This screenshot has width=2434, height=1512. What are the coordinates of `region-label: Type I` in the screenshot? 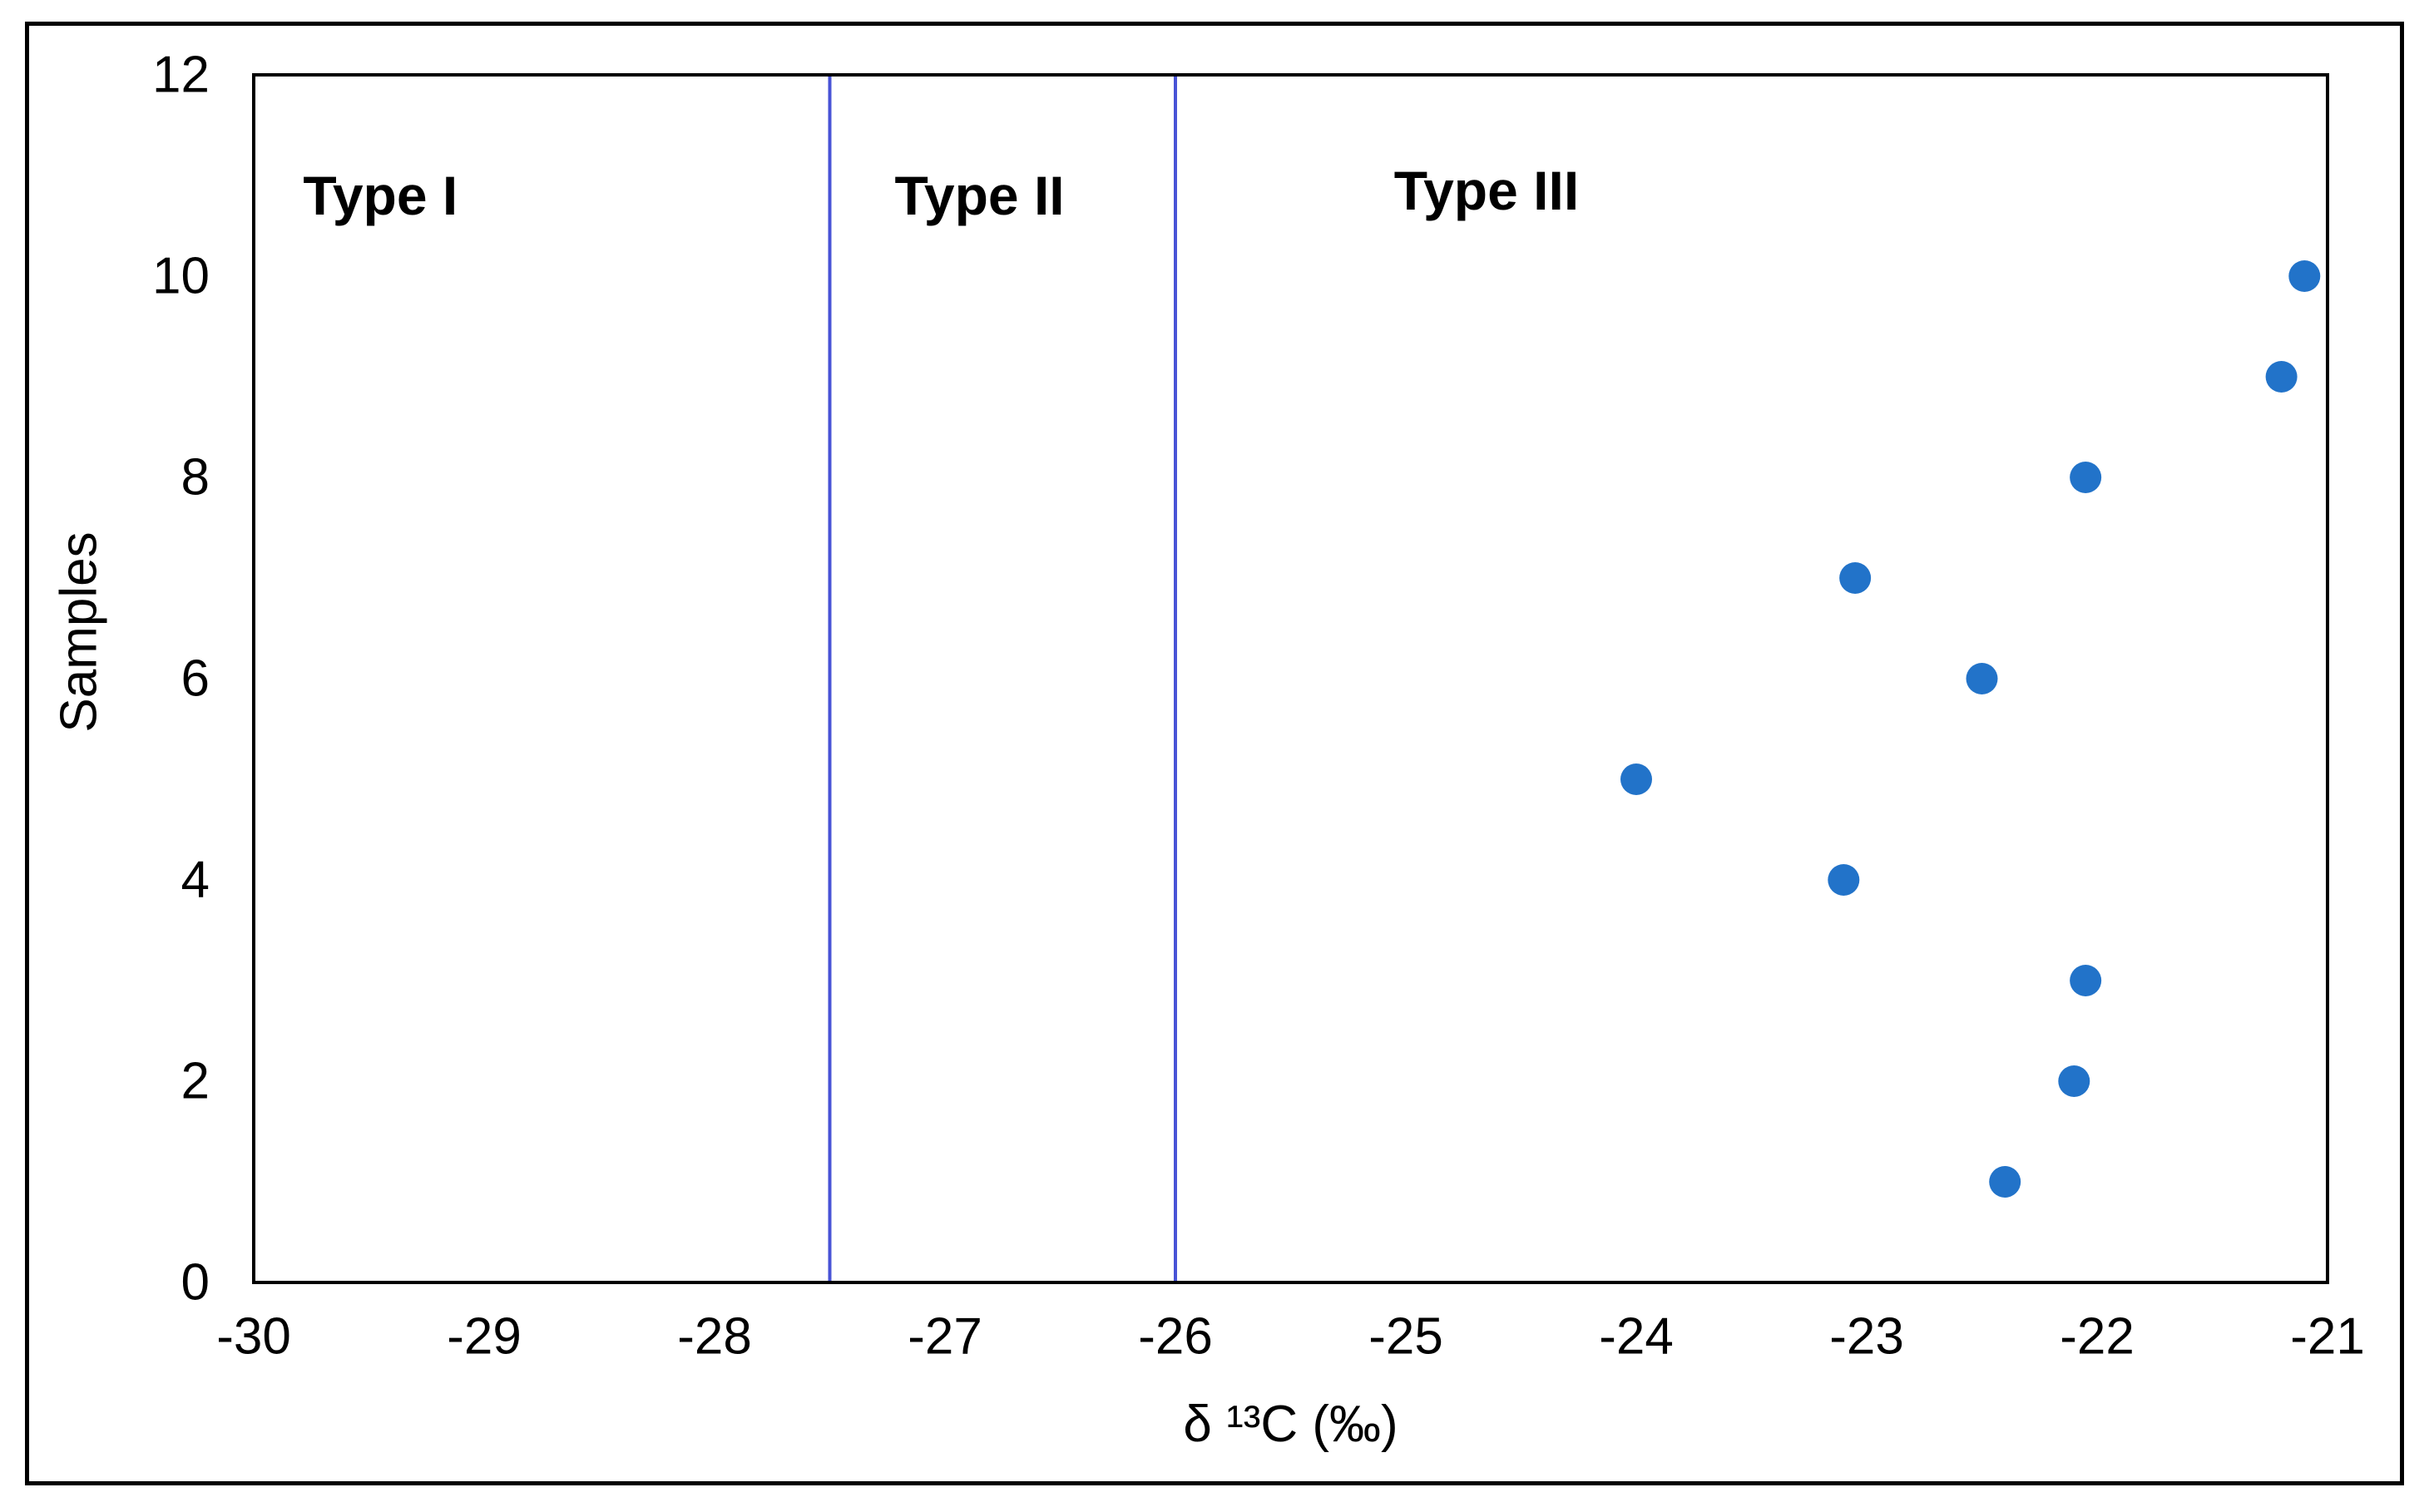 It's located at (380, 195).